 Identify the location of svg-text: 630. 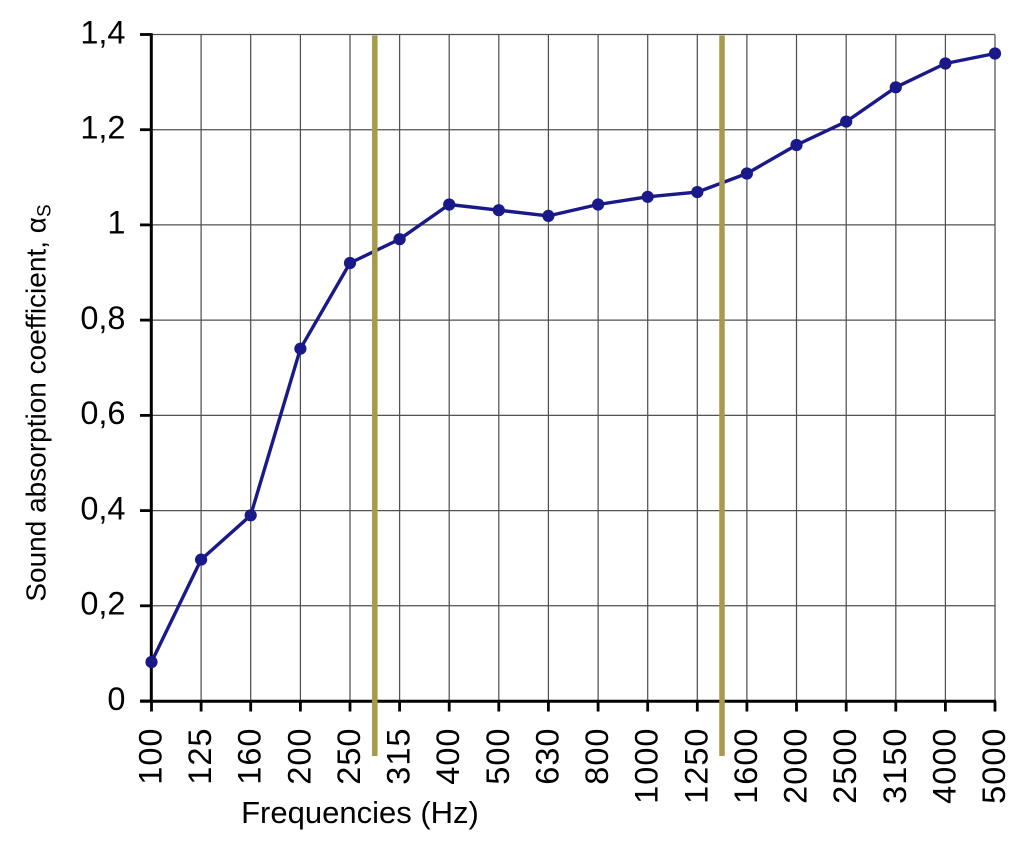
(547, 756).